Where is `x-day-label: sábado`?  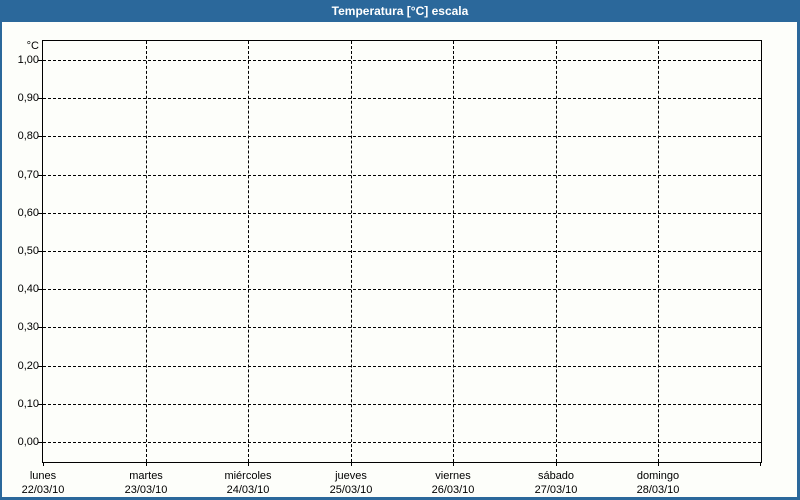 x-day-label: sábado is located at coordinates (556, 476).